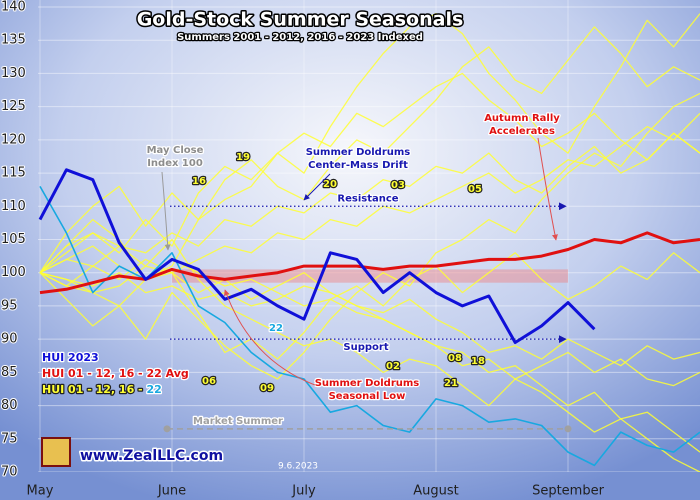 The width and height of the screenshot is (700, 500). What do you see at coordinates (522, 118) in the screenshot?
I see `annotation: Autumn Rally` at bounding box center [522, 118].